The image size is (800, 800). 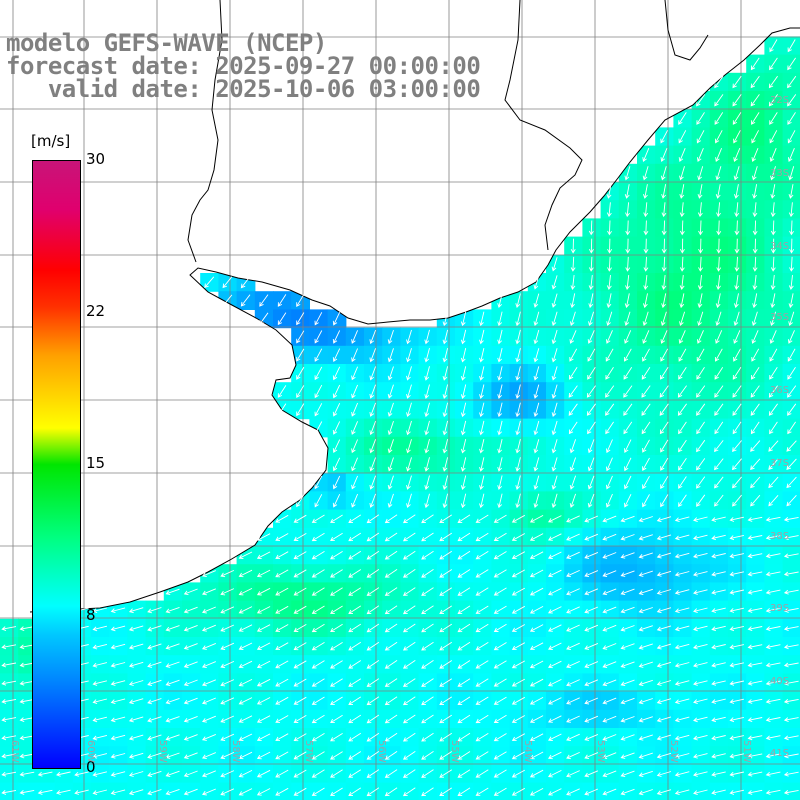 I want to click on colorbar-tick: 30, so click(x=96, y=159).